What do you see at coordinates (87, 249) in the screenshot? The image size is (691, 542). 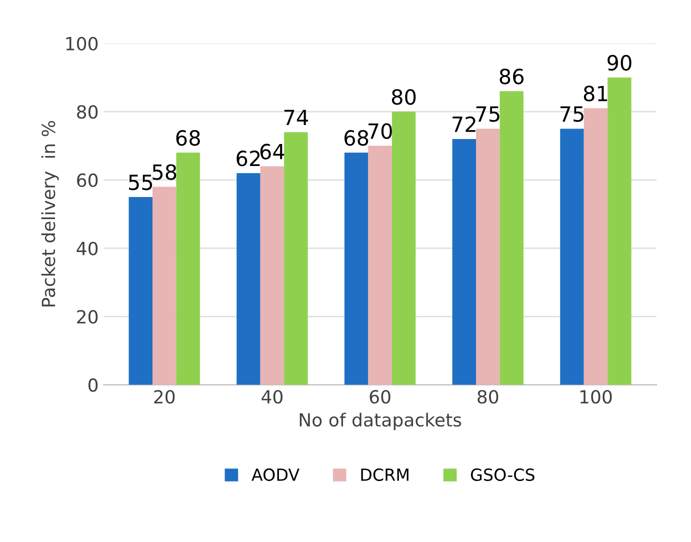 I see `y-tick-label: 40` at bounding box center [87, 249].